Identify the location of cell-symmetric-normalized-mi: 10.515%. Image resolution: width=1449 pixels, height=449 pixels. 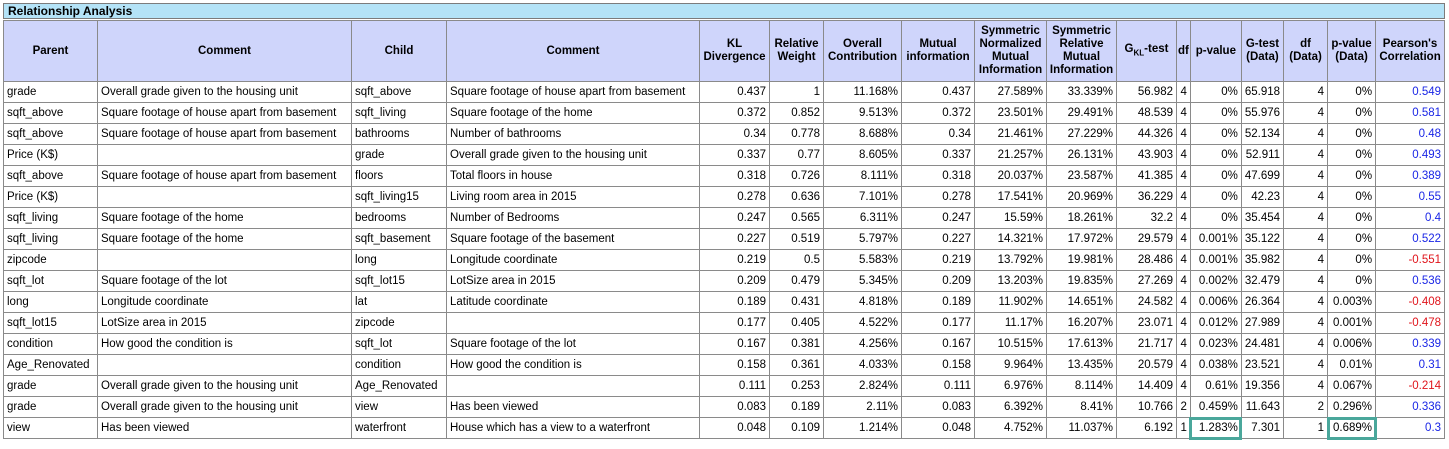
(1010, 344).